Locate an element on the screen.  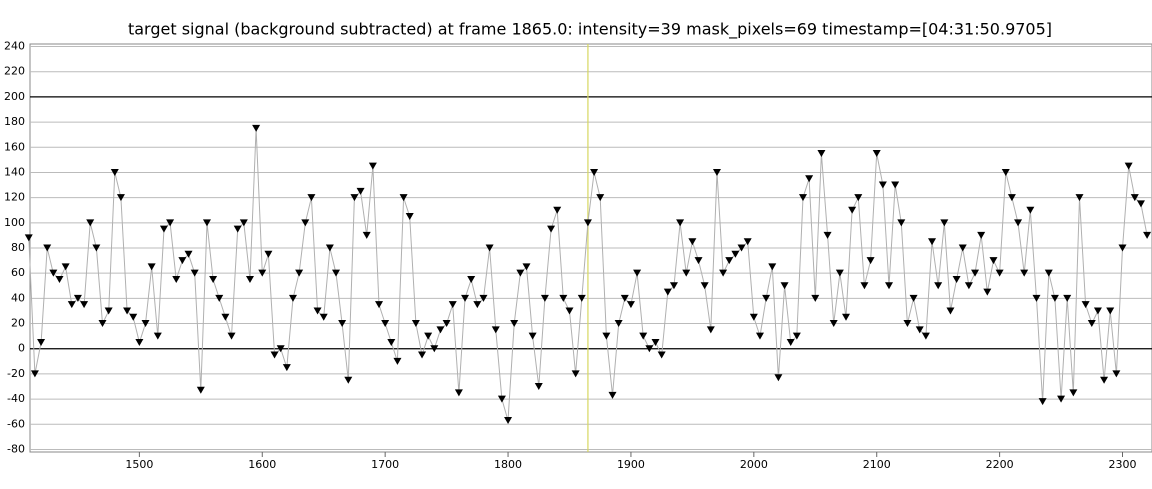
y-tick-label: 160 is located at coordinates (14, 146).